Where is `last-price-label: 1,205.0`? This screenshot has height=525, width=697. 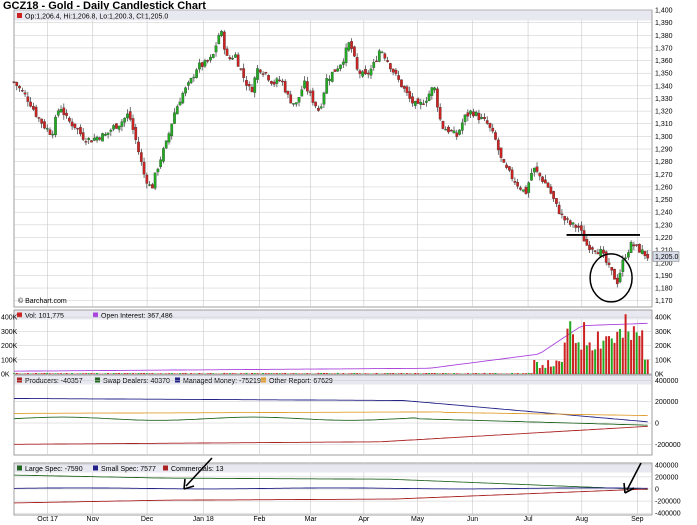 last-price-label: 1,205.0 is located at coordinates (666, 257).